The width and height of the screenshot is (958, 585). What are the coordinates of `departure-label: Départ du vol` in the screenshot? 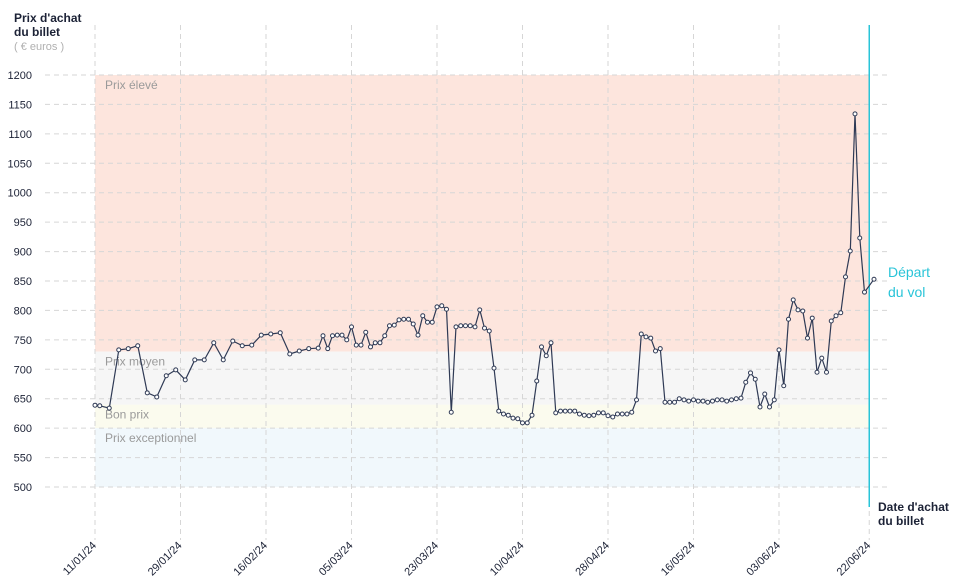 It's located at (909, 282).